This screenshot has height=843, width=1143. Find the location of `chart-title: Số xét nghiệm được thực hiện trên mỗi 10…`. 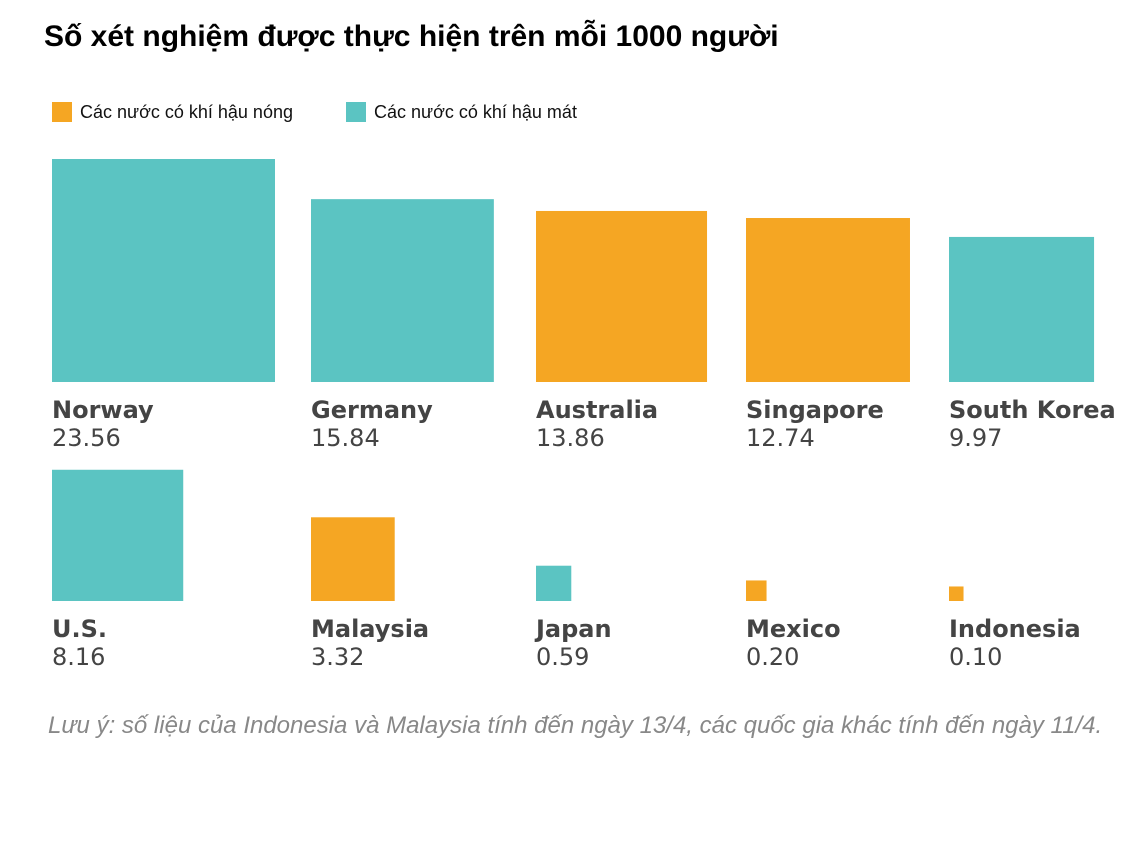

chart-title: Số xét nghiệm được thực hiện trên mỗi 10… is located at coordinates (411, 36).